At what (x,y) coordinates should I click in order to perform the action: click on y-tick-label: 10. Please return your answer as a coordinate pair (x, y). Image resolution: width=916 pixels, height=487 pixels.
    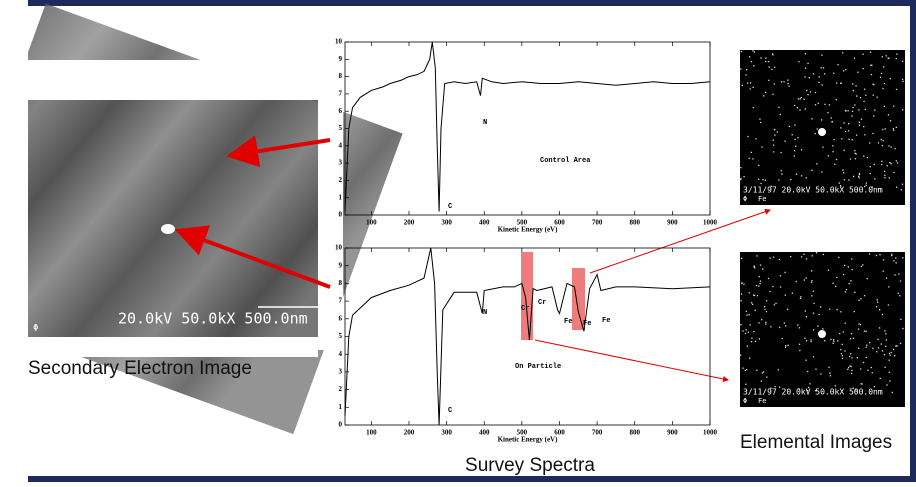
    Looking at the image, I should click on (339, 42).